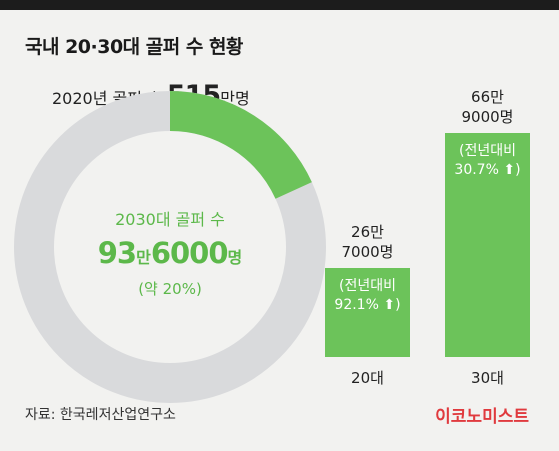 This screenshot has height=451, width=559. I want to click on donut-slice-2030, so click(240, 145).